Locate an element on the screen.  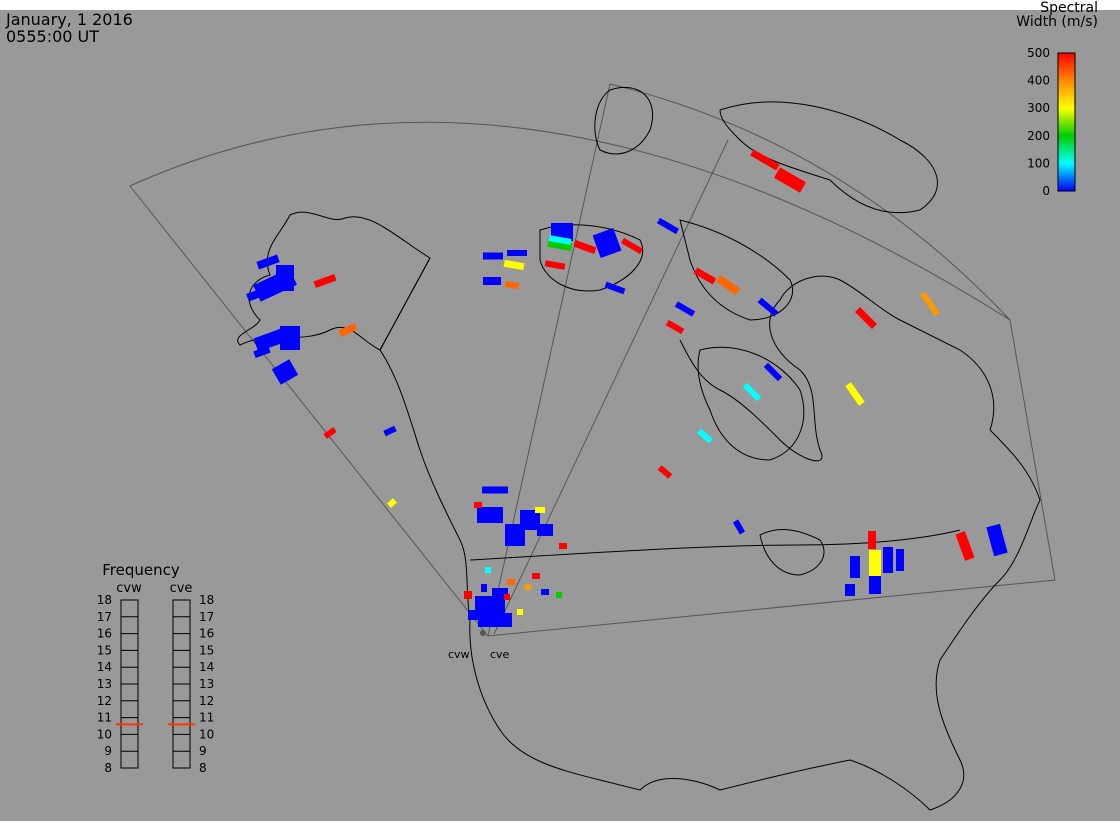
frequency-scale-label-cvw: 12 is located at coordinates (104, 701).